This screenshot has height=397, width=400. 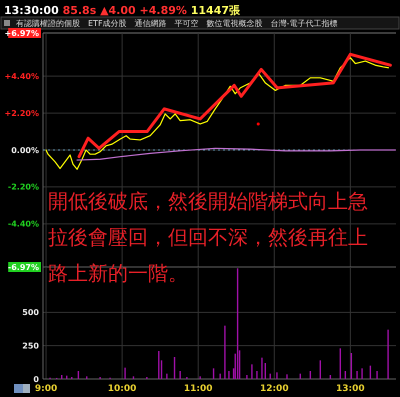 I want to click on text: ETF成分股, so click(x=107, y=23).